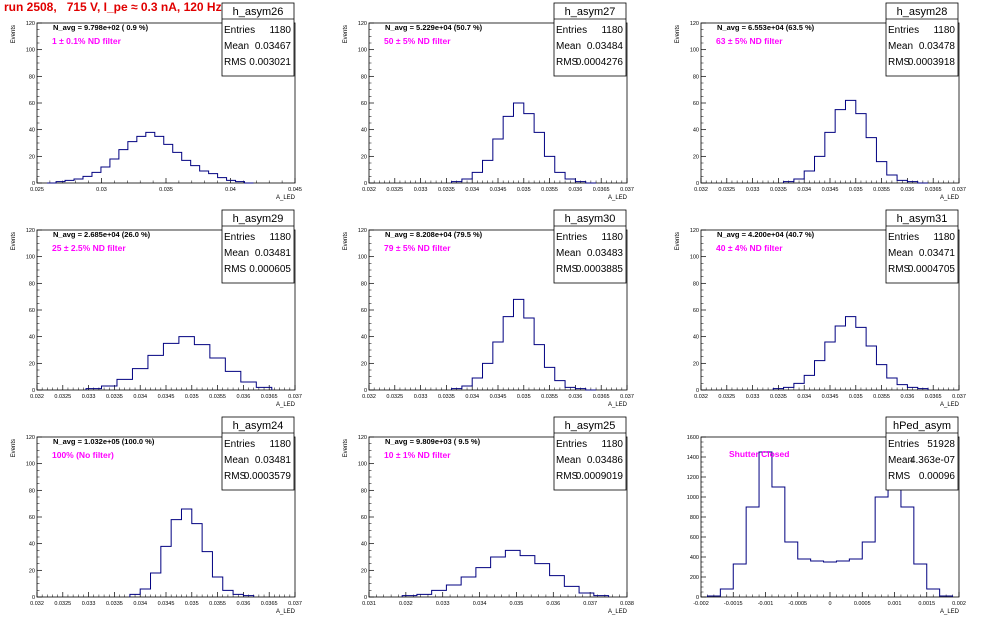 Image resolution: width=996 pixels, height=622 pixels. What do you see at coordinates (434, 27) in the screenshot?
I see `navg-label: N_avg = 5.229e+04 (50.7 %)` at bounding box center [434, 27].